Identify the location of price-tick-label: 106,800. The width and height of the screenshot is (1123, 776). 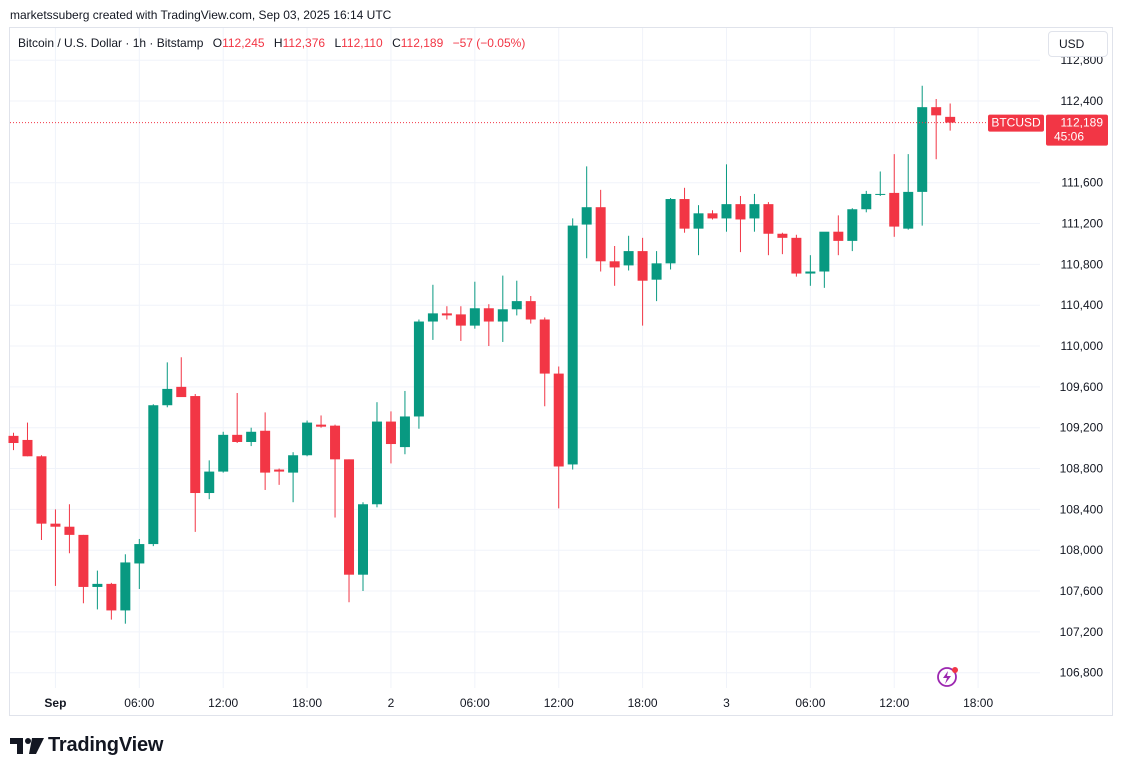
(1082, 673).